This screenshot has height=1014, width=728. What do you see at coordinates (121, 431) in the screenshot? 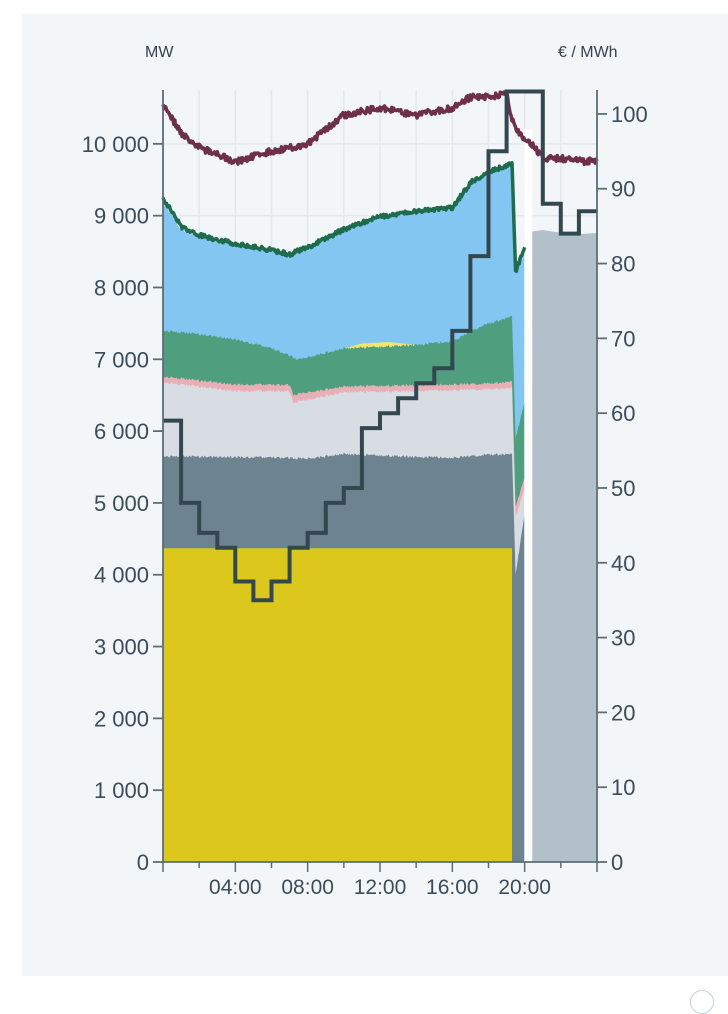
I see `left-tick-label: 6 000` at bounding box center [121, 431].